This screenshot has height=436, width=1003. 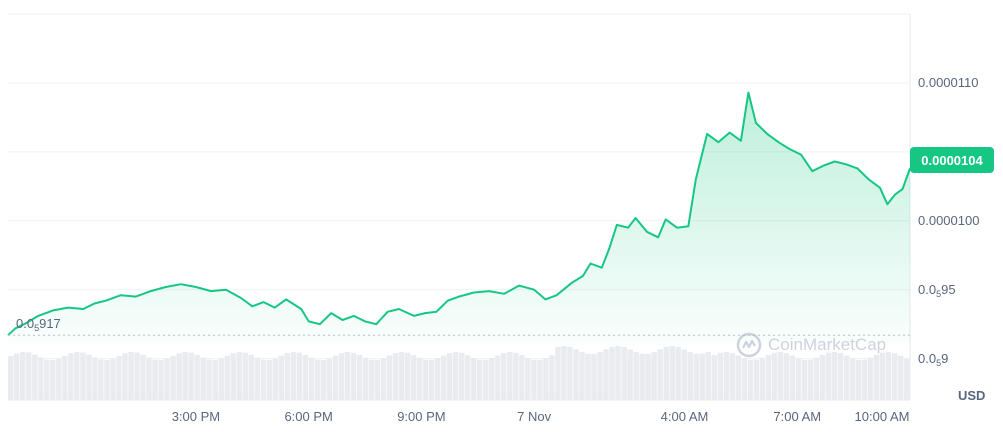 What do you see at coordinates (882, 416) in the screenshot?
I see `x-tick-label: 10:00 AM` at bounding box center [882, 416].